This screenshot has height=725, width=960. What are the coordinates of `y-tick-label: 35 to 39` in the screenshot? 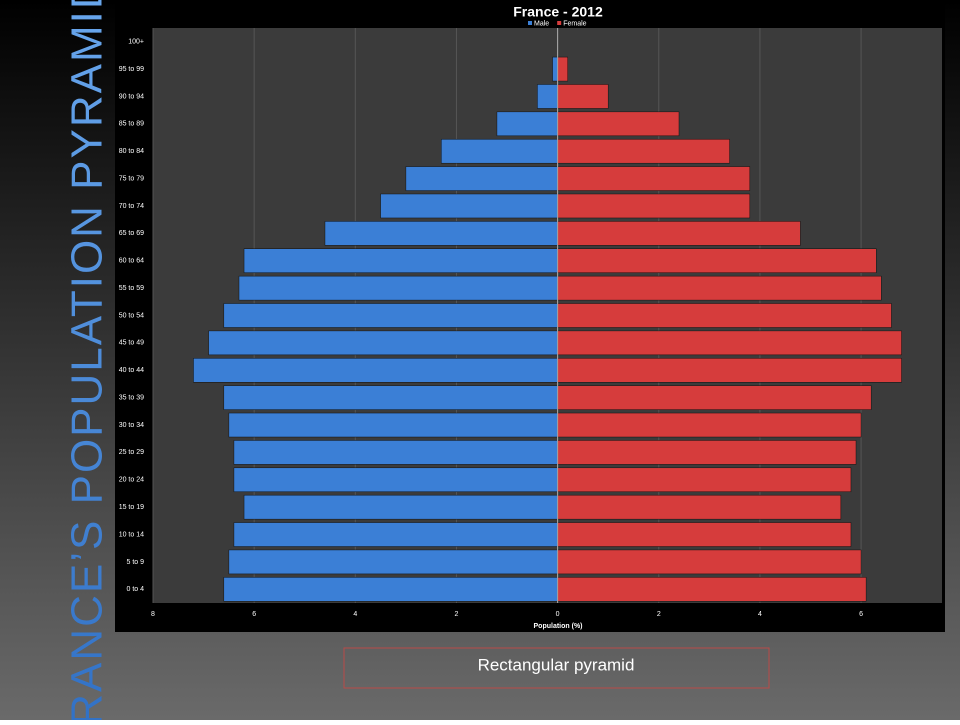 It's located at (131, 397).